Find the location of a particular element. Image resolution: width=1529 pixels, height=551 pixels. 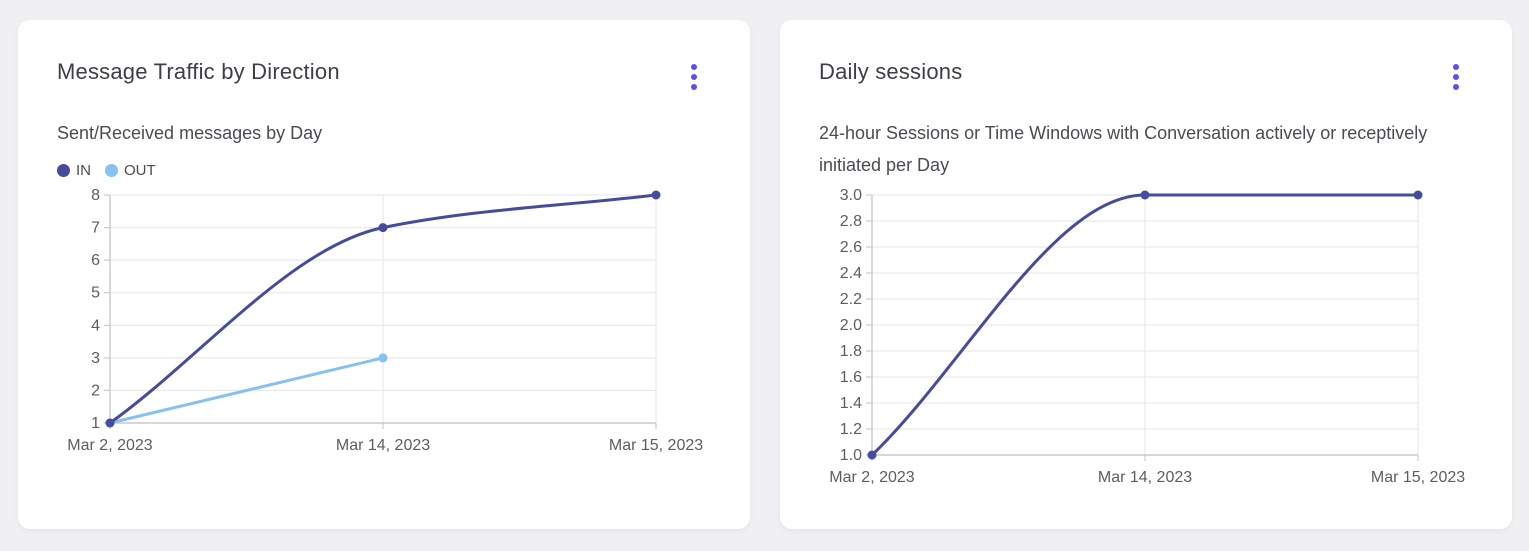

y-tick-label: 2 is located at coordinates (95, 390).